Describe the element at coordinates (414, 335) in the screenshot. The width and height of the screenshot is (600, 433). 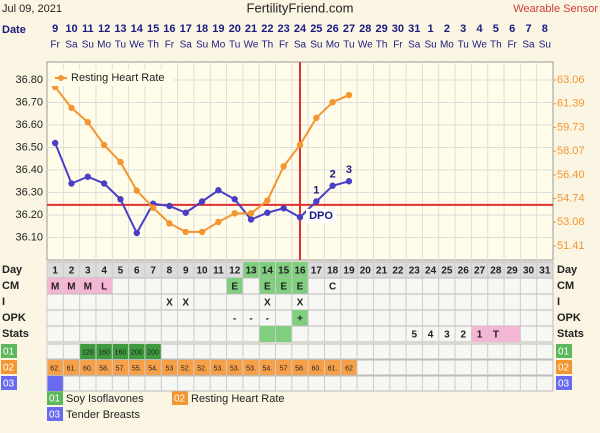
I see `cell-text: 5` at that location.